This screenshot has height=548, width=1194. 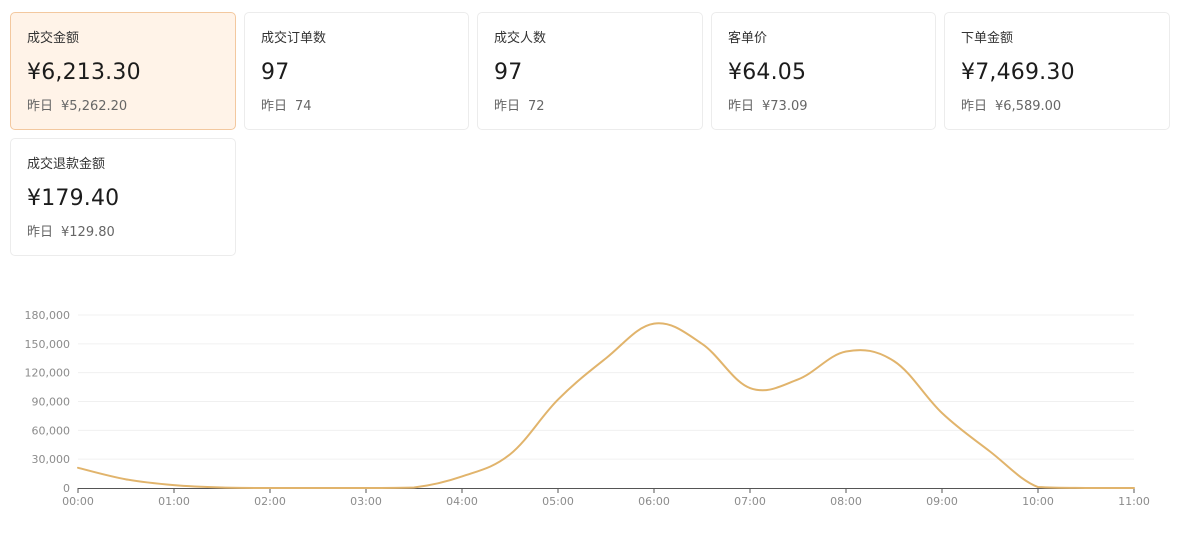 I want to click on metric-card-avg-order-value: 客单价 ¥64.05 昨日 ¥73.09, so click(x=823, y=71).